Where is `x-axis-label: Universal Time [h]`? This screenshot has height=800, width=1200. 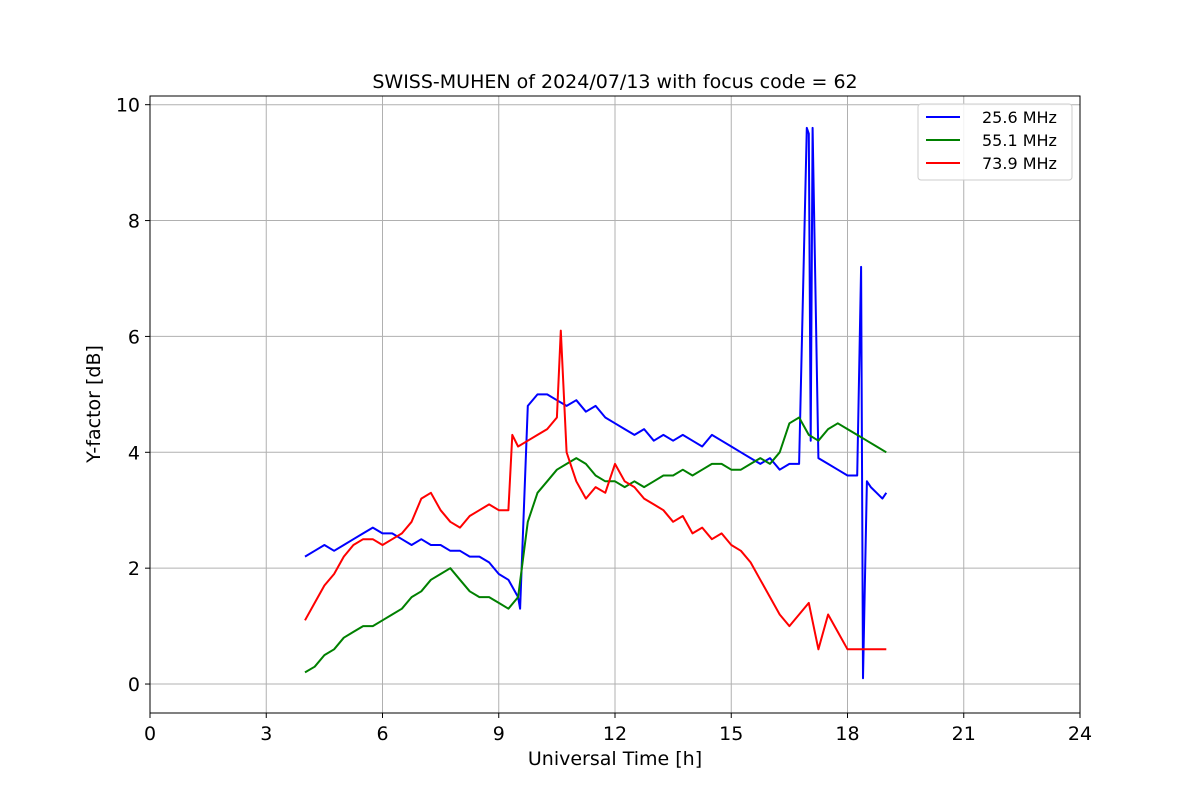
x-axis-label: Universal Time [h] is located at coordinates (615, 759).